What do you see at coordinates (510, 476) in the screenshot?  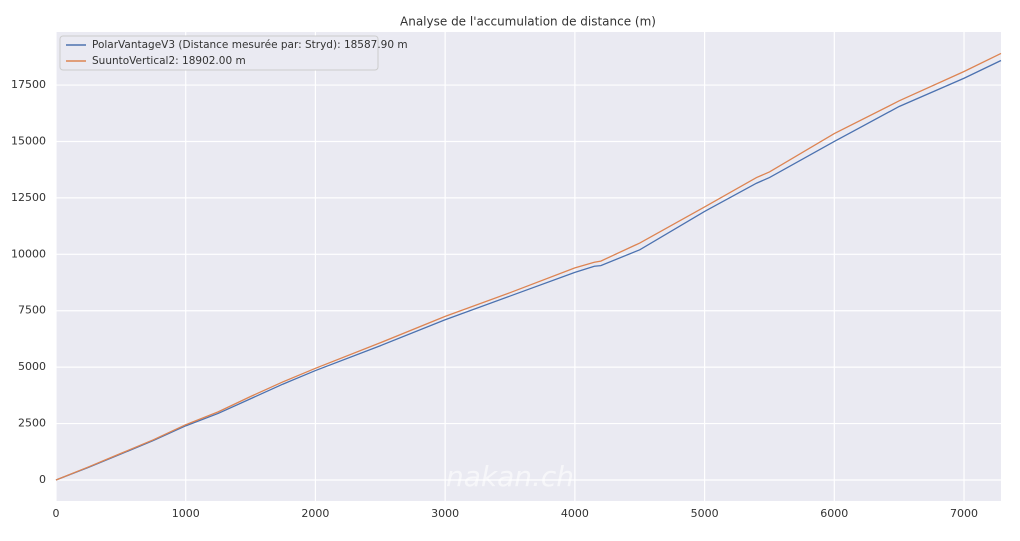 I see `watermark: nakan.ch` at bounding box center [510, 476].